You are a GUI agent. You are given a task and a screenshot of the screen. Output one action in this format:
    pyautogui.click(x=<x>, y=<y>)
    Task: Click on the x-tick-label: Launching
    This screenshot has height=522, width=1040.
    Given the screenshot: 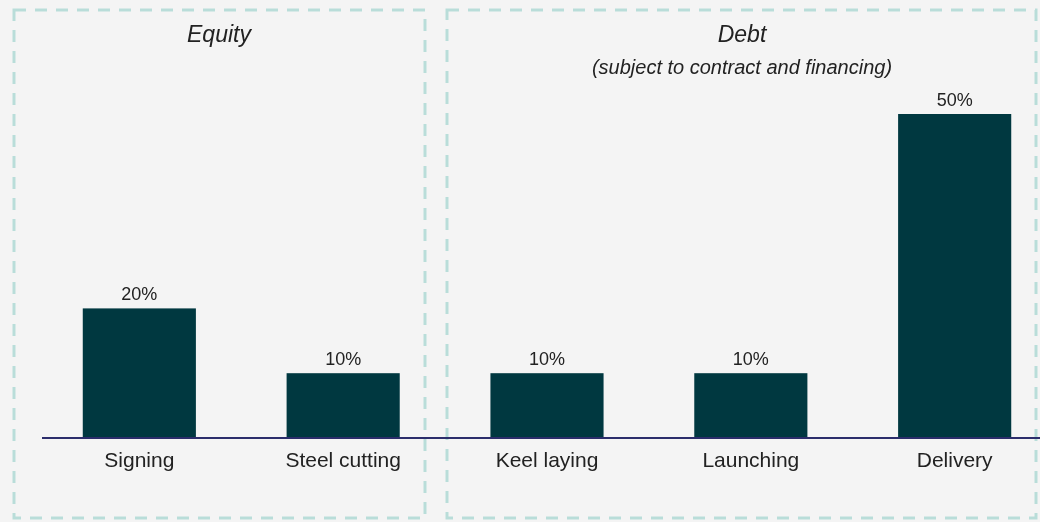 What is the action you would take?
    pyautogui.click(x=751, y=459)
    